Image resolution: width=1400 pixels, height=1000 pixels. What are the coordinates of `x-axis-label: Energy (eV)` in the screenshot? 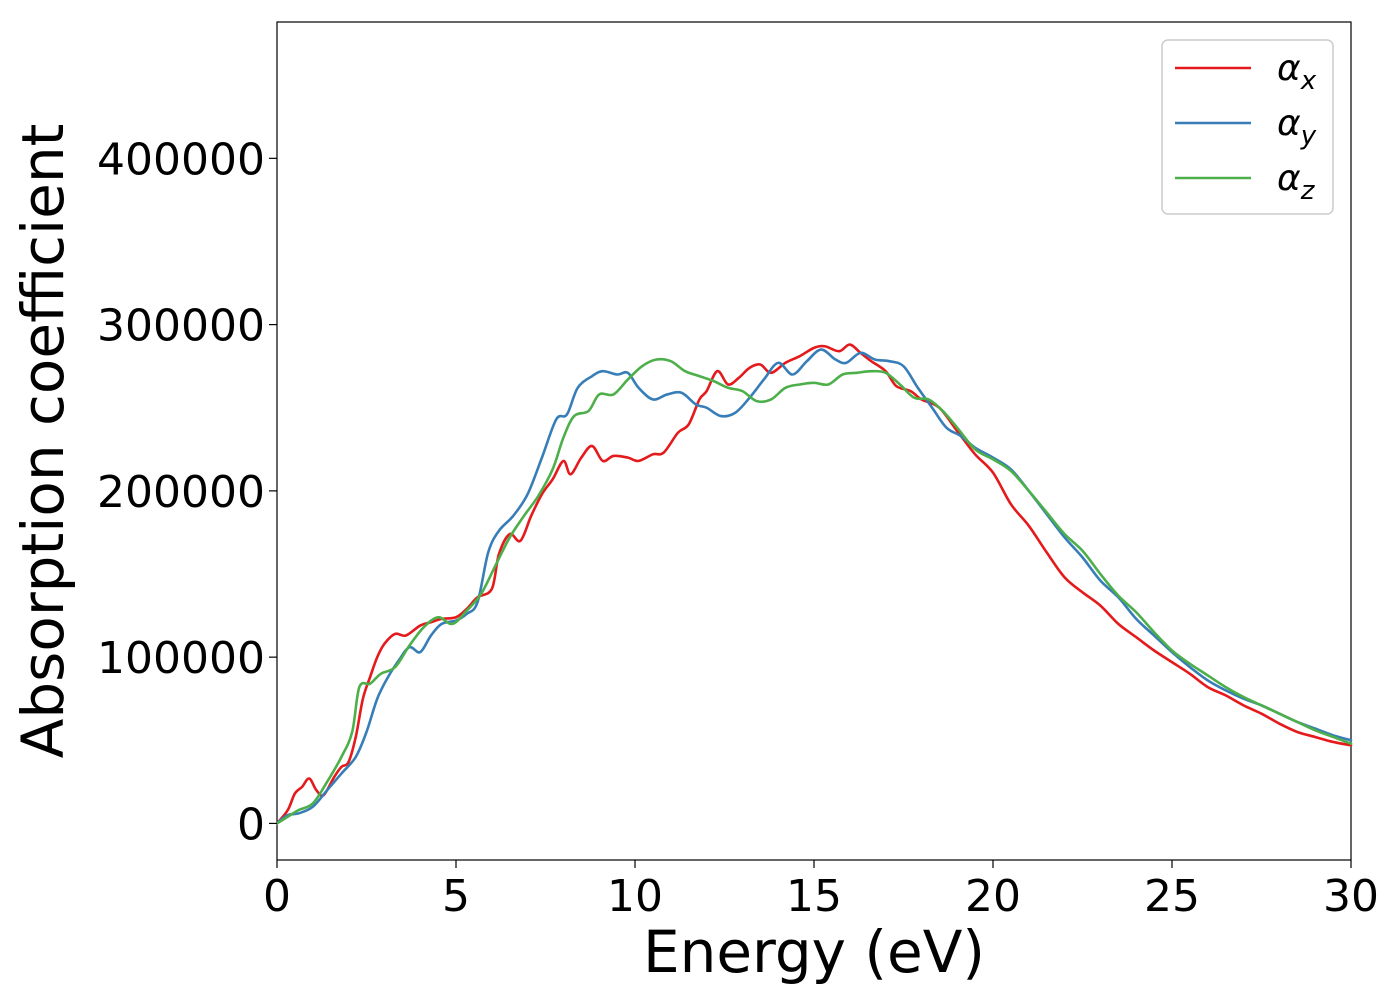 It's located at (814, 952).